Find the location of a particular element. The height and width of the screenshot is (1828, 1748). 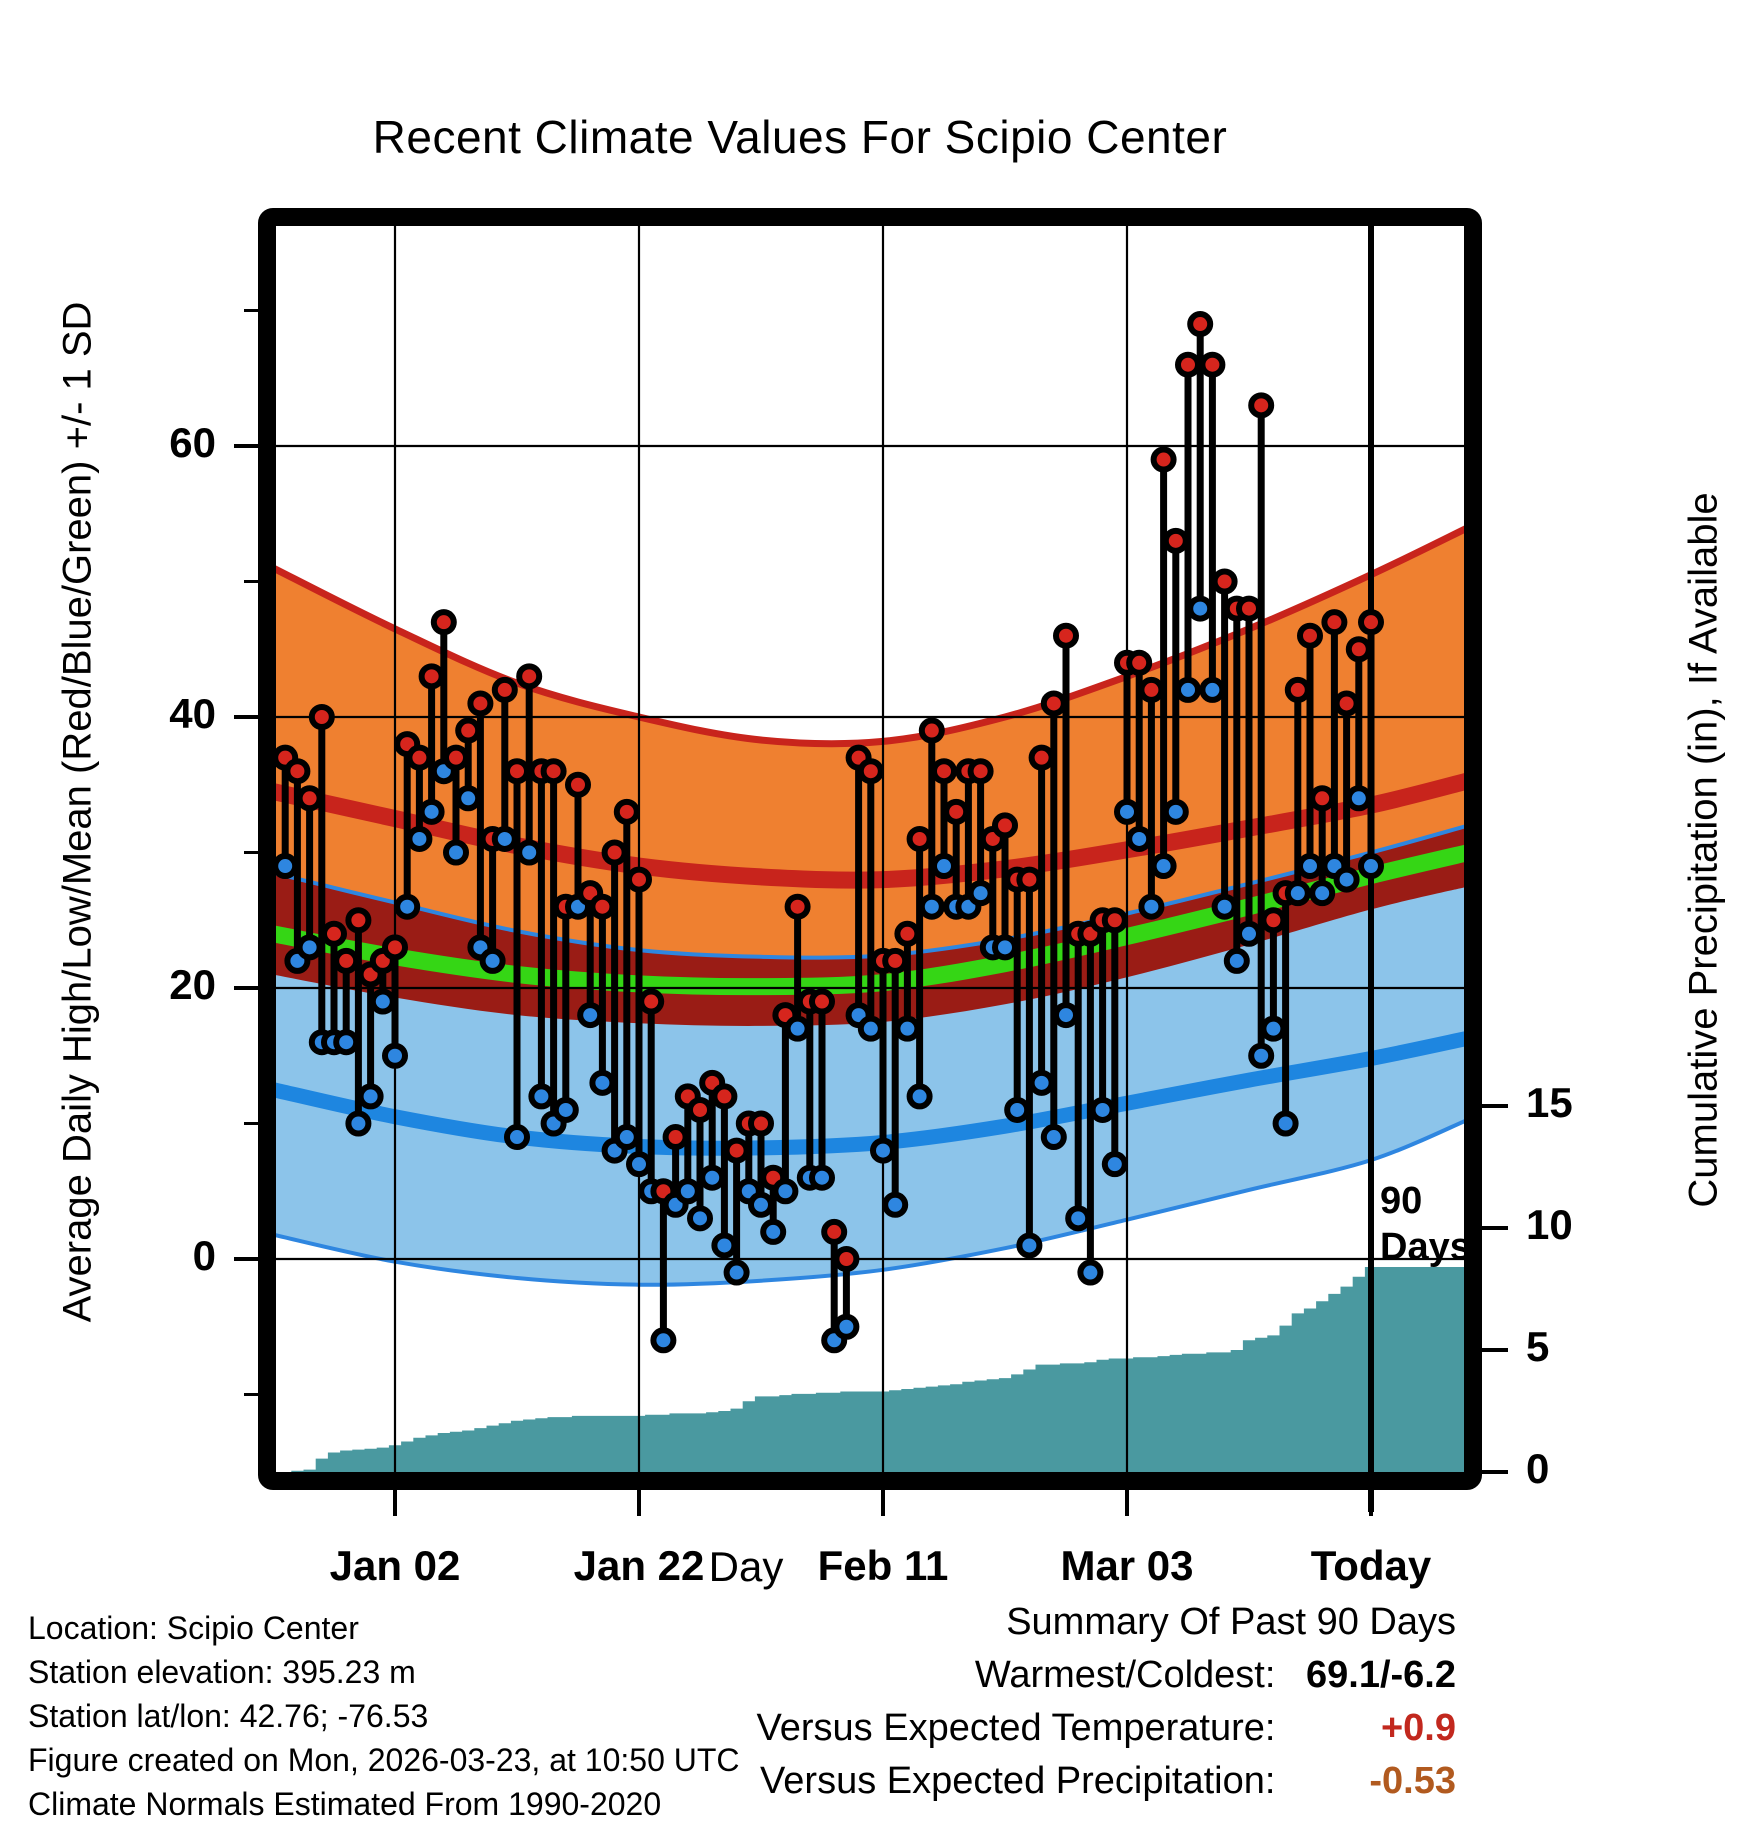

ninety-days-line2: Days is located at coordinates (1425, 1247).